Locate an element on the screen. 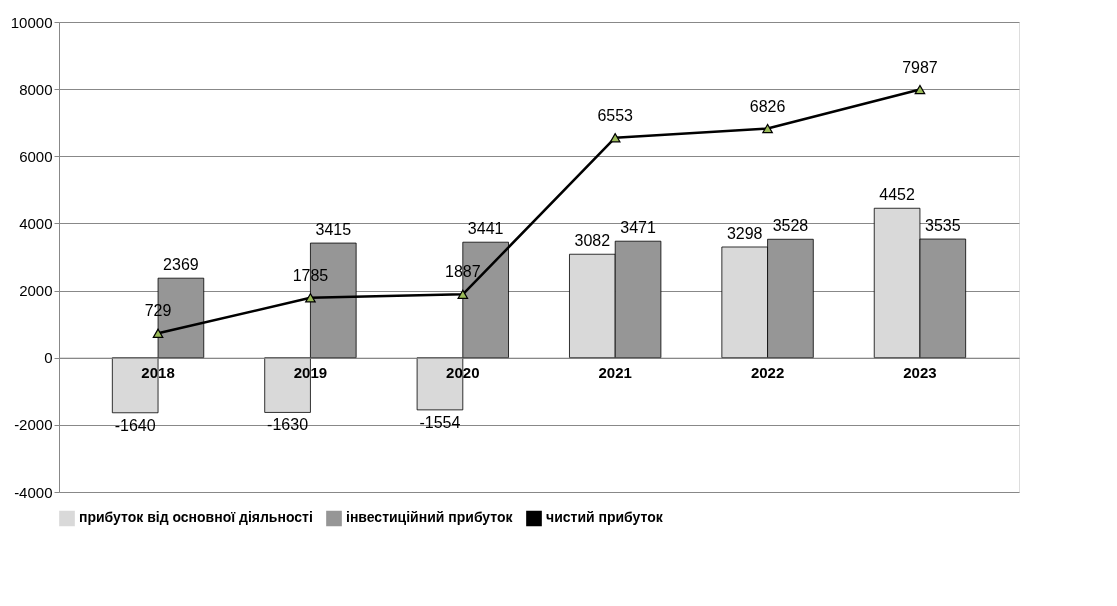 This screenshot has width=1117, height=606. data-label: 3535 is located at coordinates (943, 226).